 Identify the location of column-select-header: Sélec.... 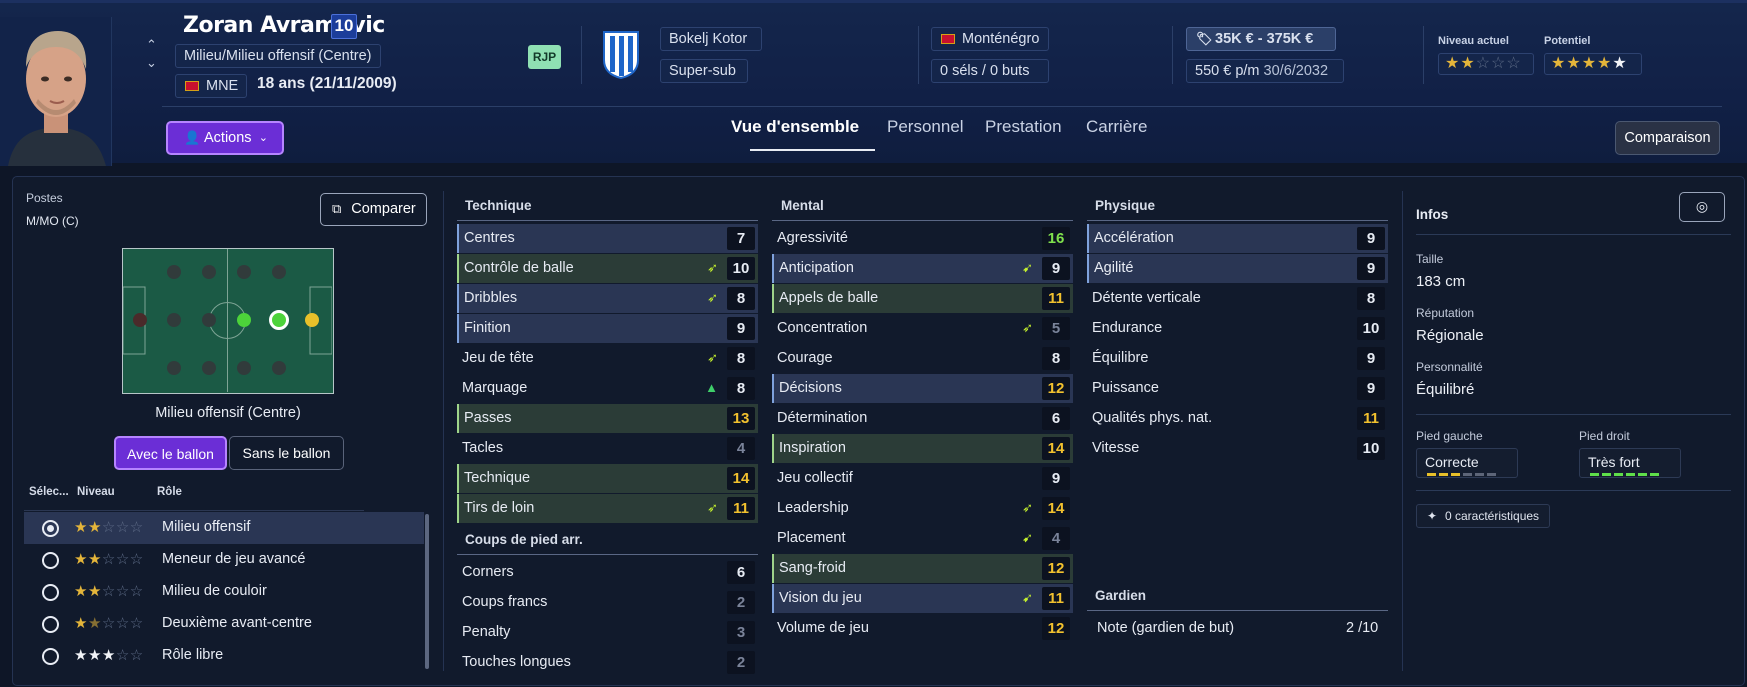
(49, 492).